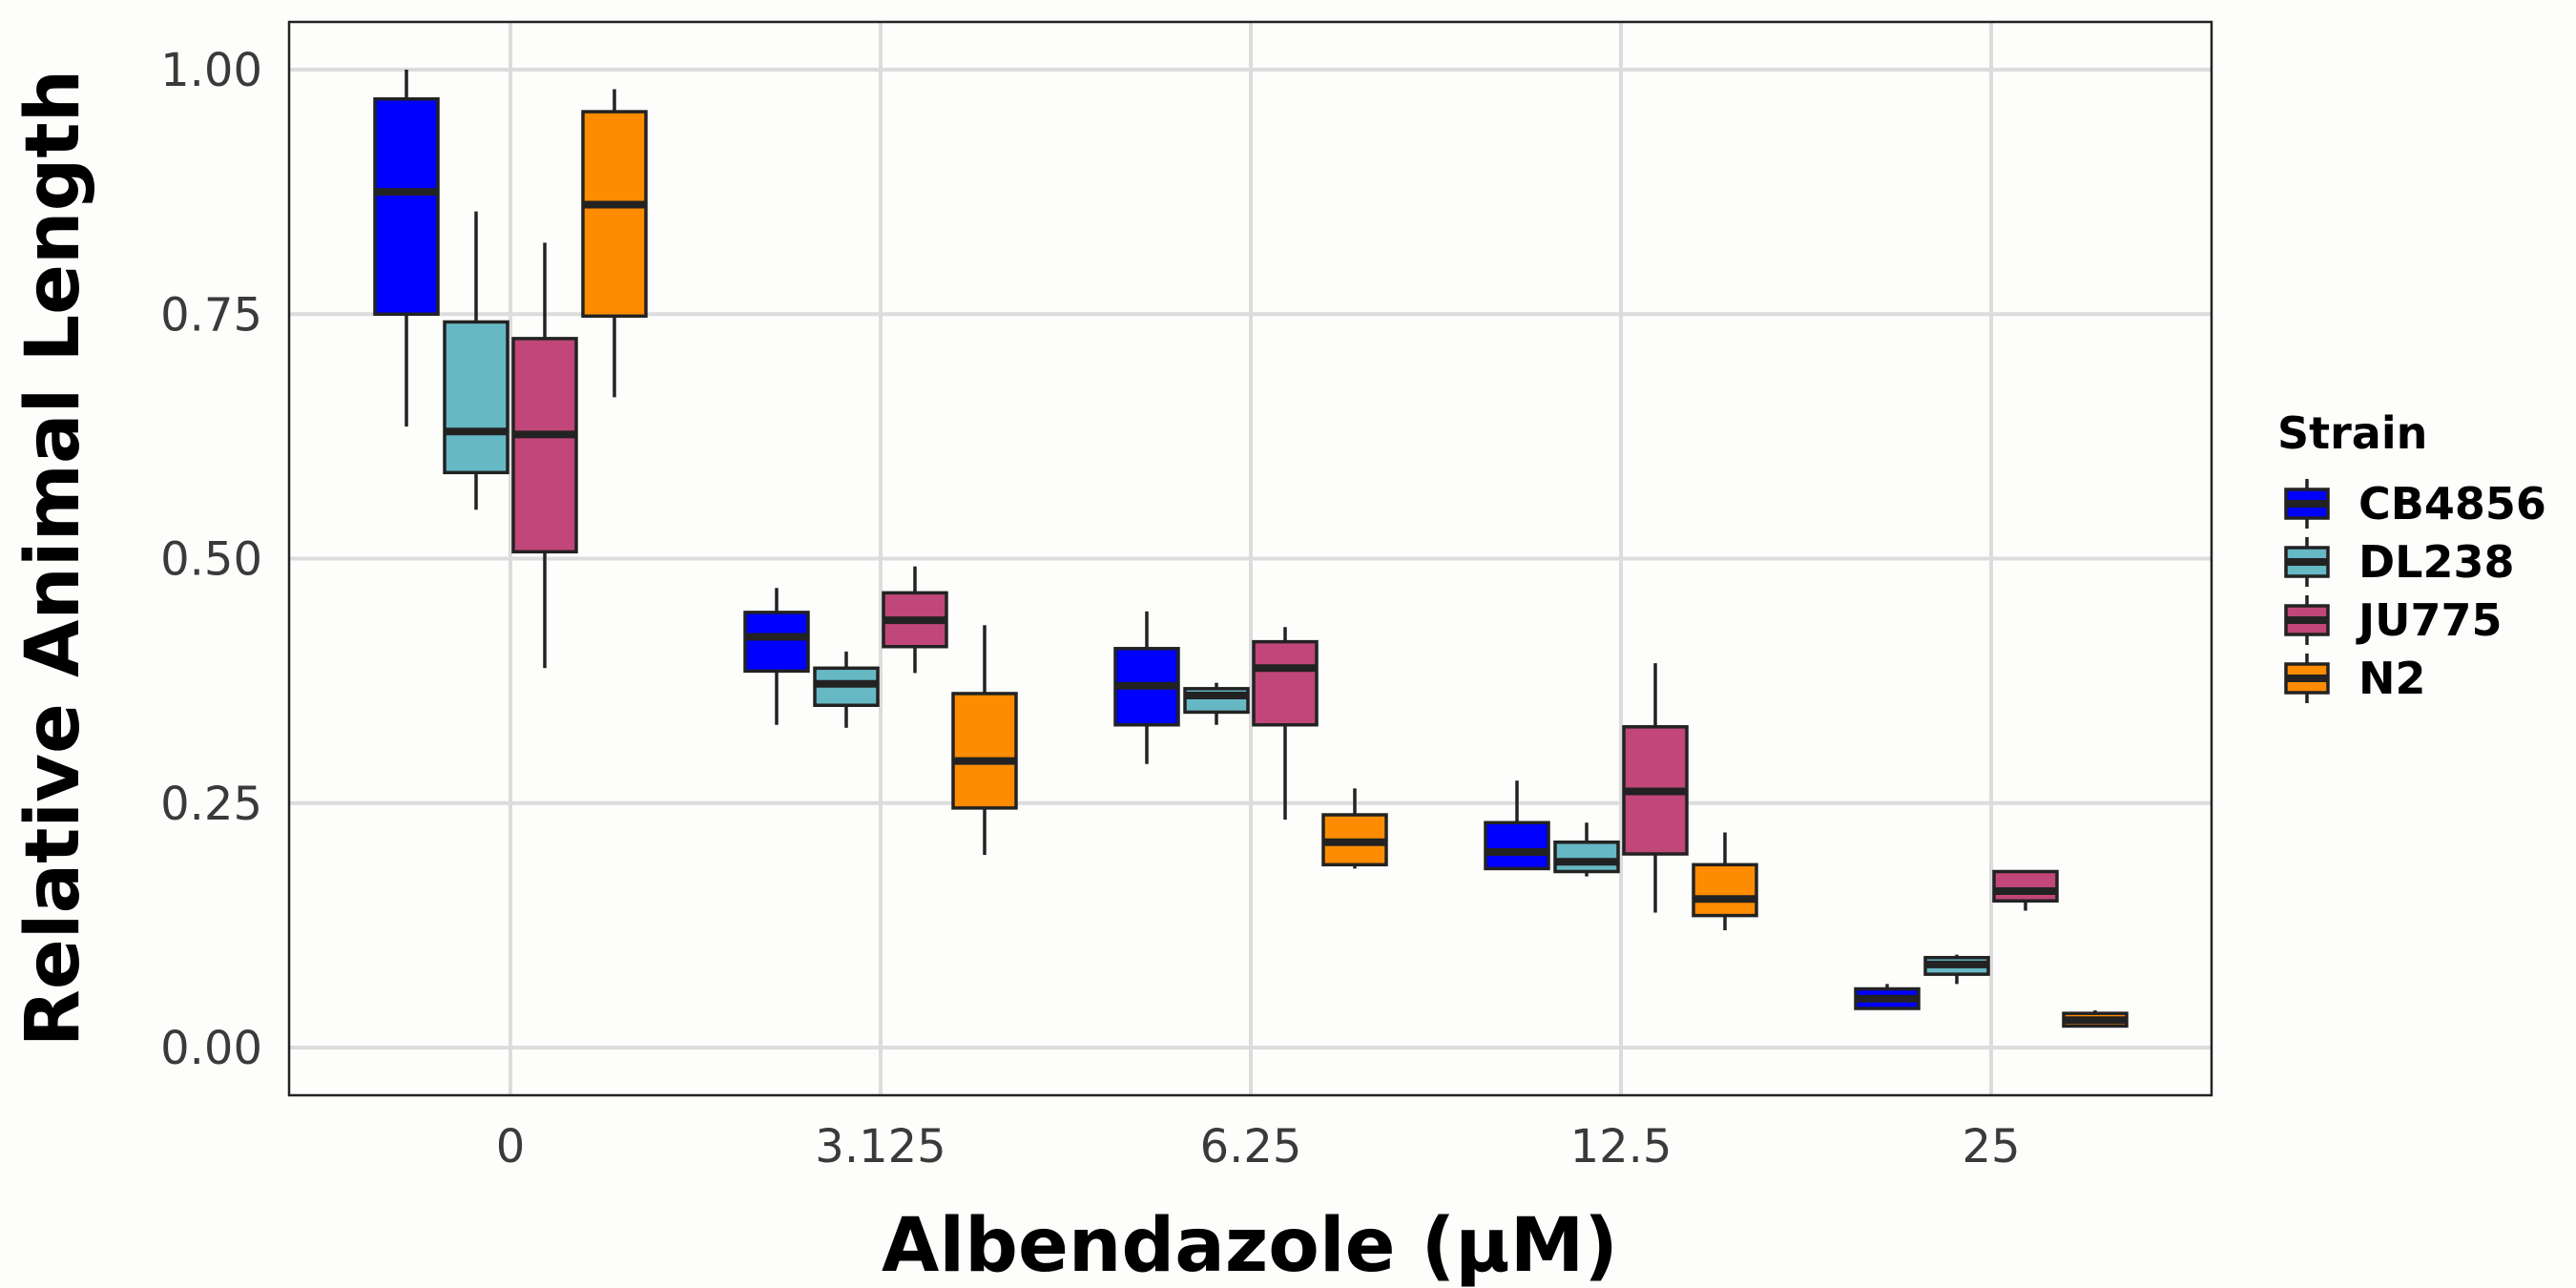 The width and height of the screenshot is (2576, 1288). I want to click on legend-item-cb4856: CB4856, so click(2415, 504).